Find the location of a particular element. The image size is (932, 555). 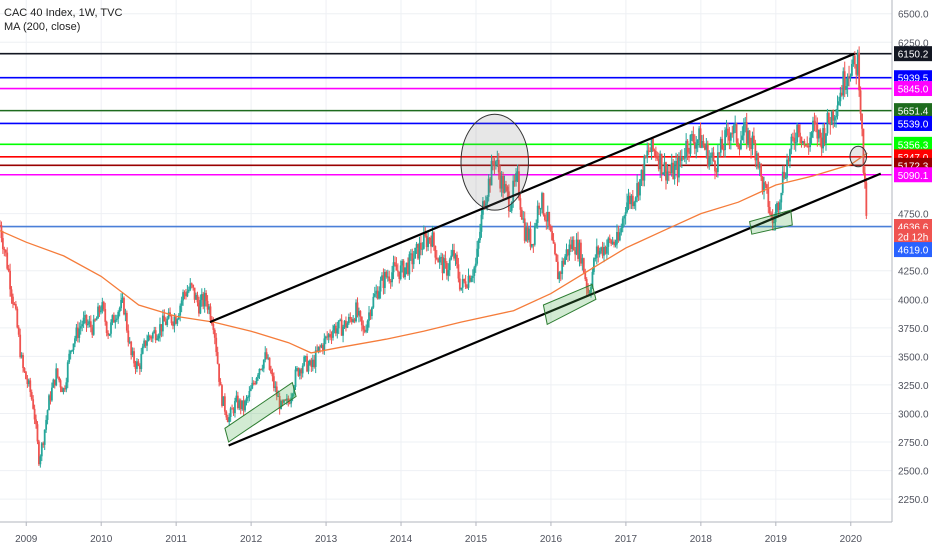

legend-title: CAC 40 Index, 1W, TVC is located at coordinates (63, 13).